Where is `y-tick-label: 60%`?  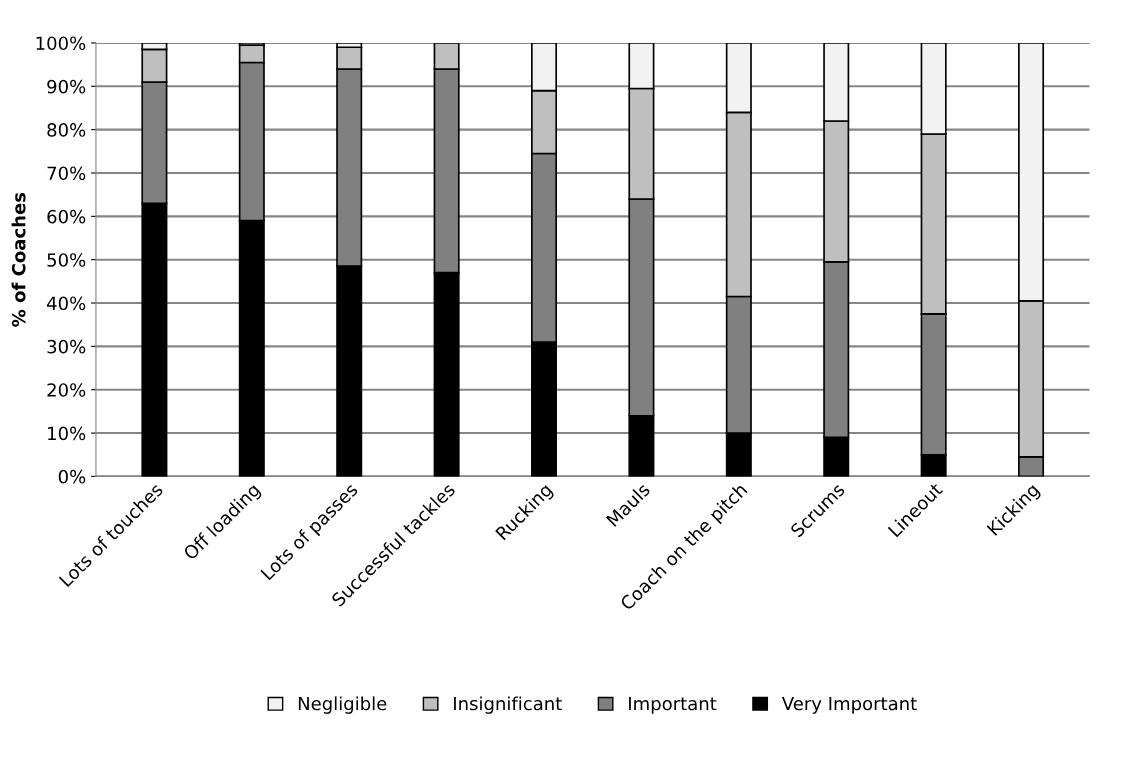
y-tick-label: 60% is located at coordinates (66, 216).